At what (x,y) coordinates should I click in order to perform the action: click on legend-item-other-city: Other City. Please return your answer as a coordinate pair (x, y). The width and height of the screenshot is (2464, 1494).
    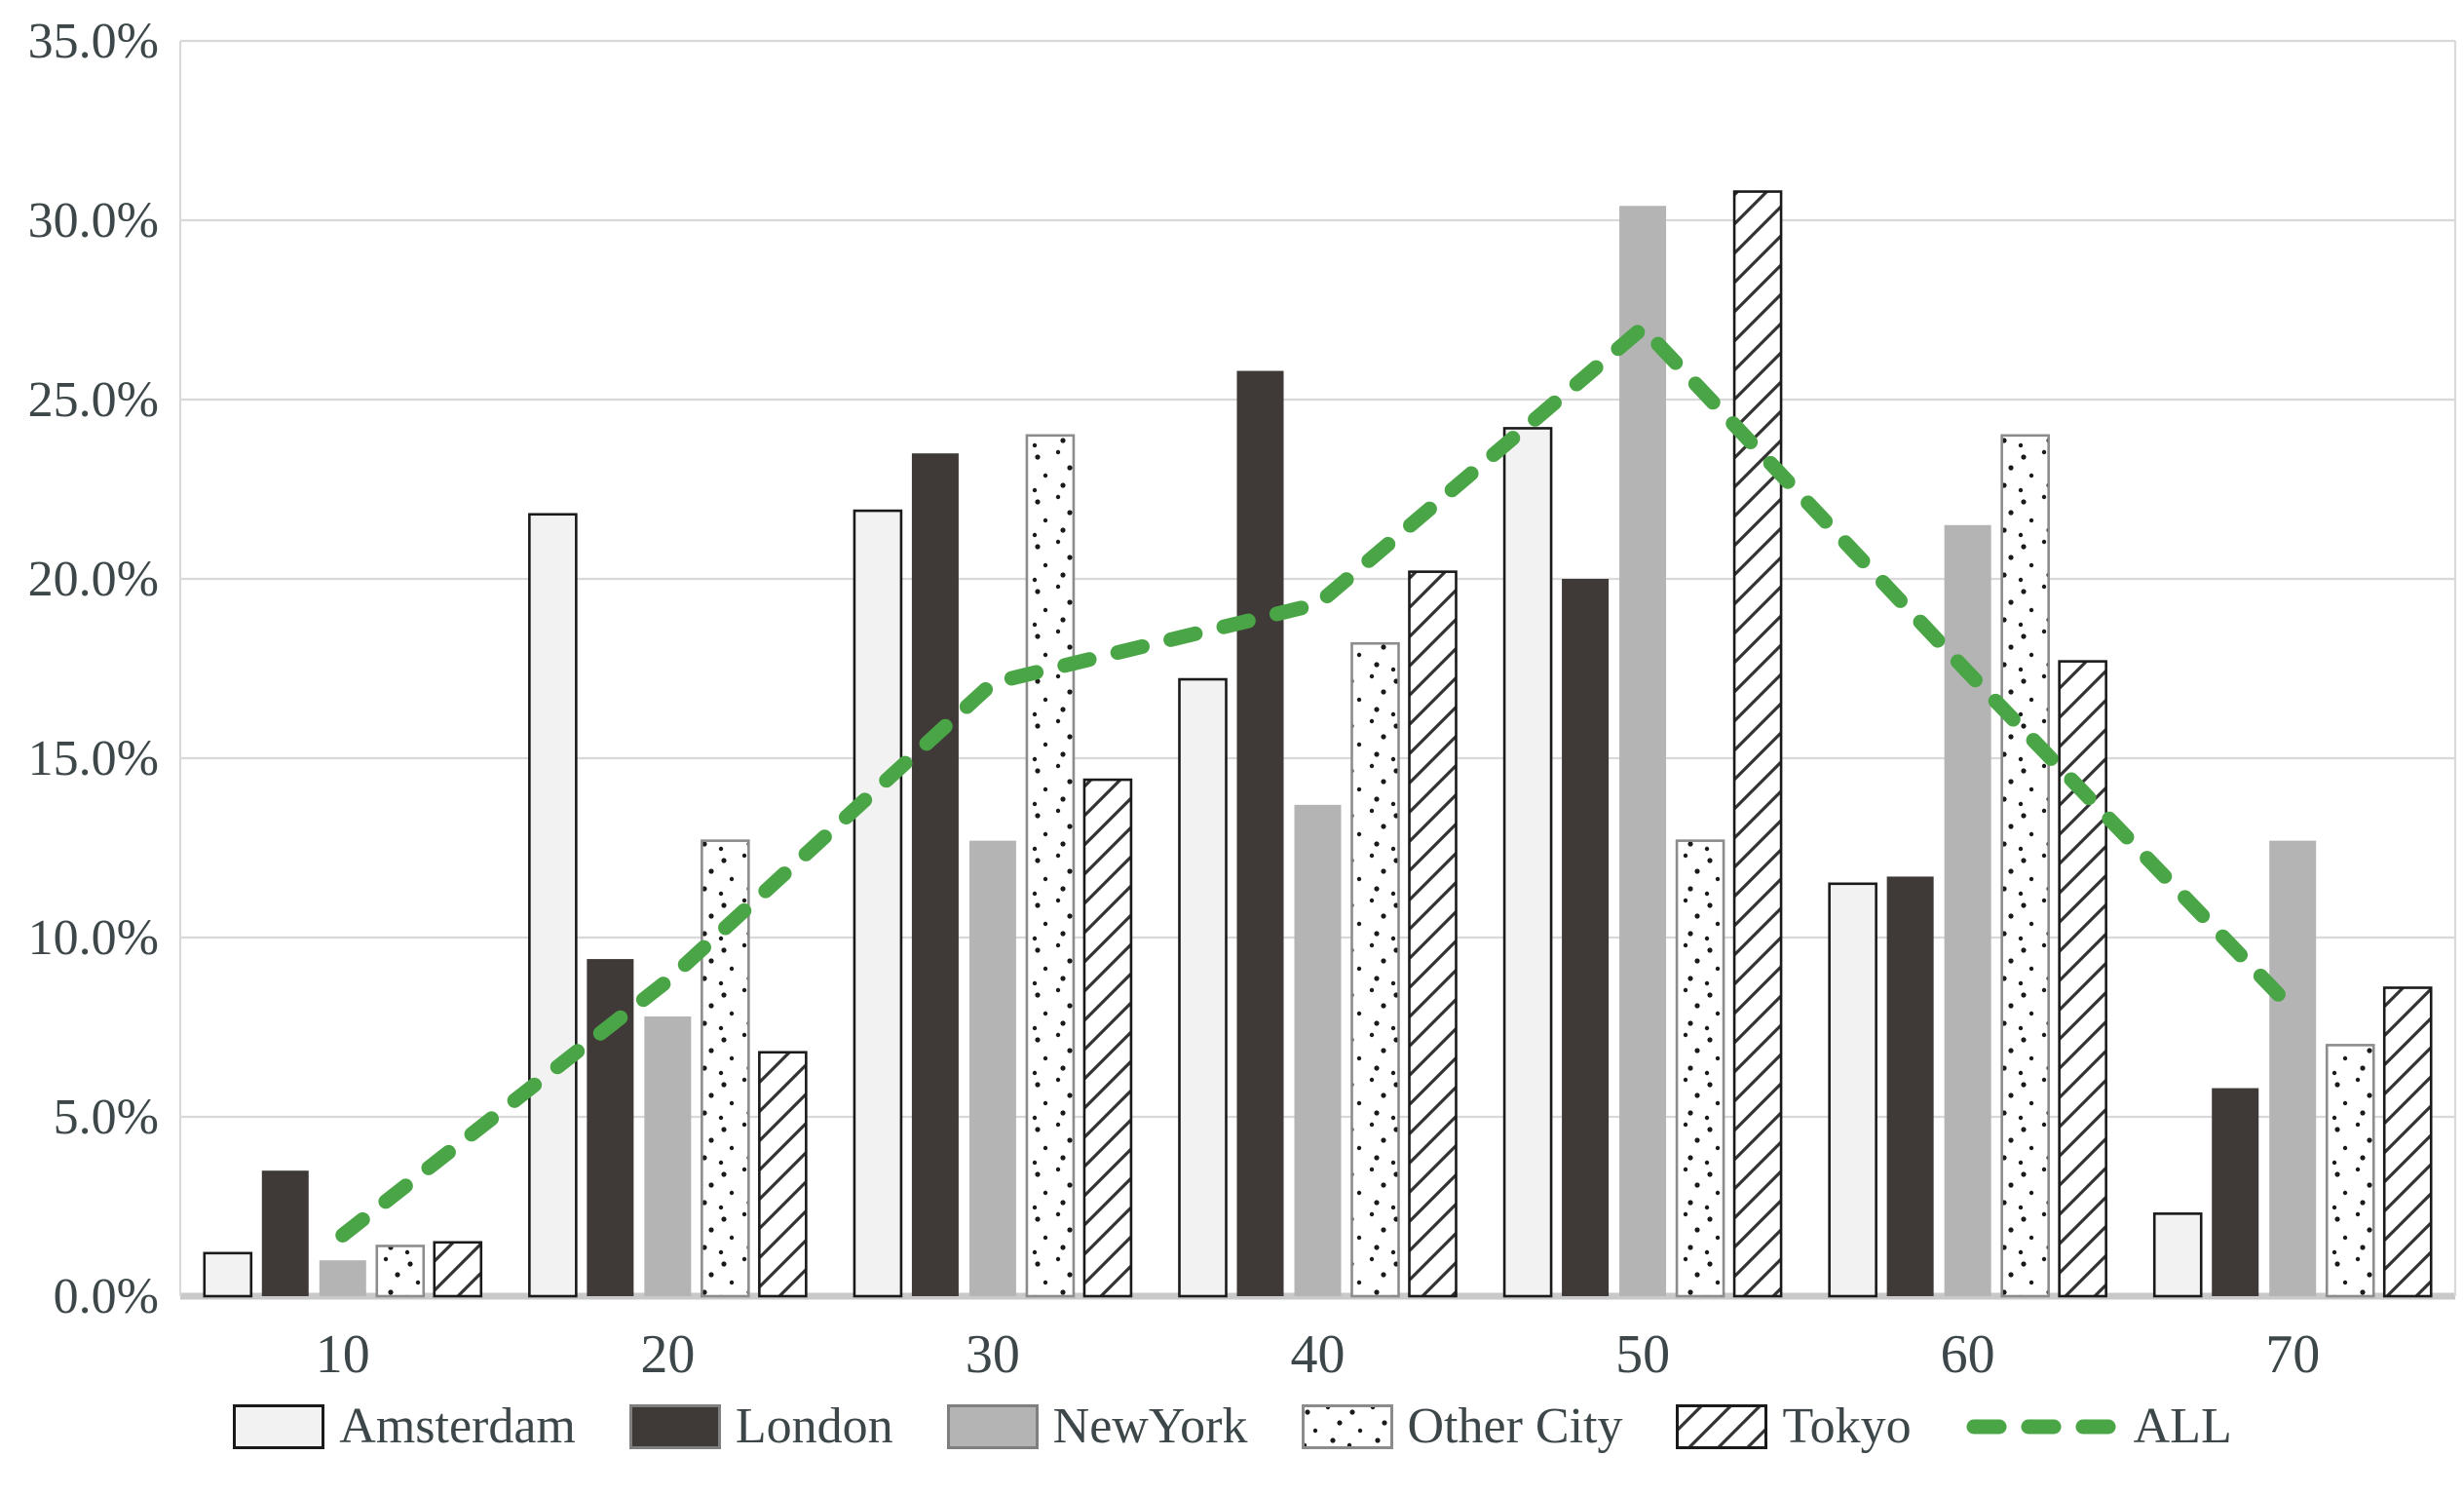
    Looking at the image, I should click on (1462, 1426).